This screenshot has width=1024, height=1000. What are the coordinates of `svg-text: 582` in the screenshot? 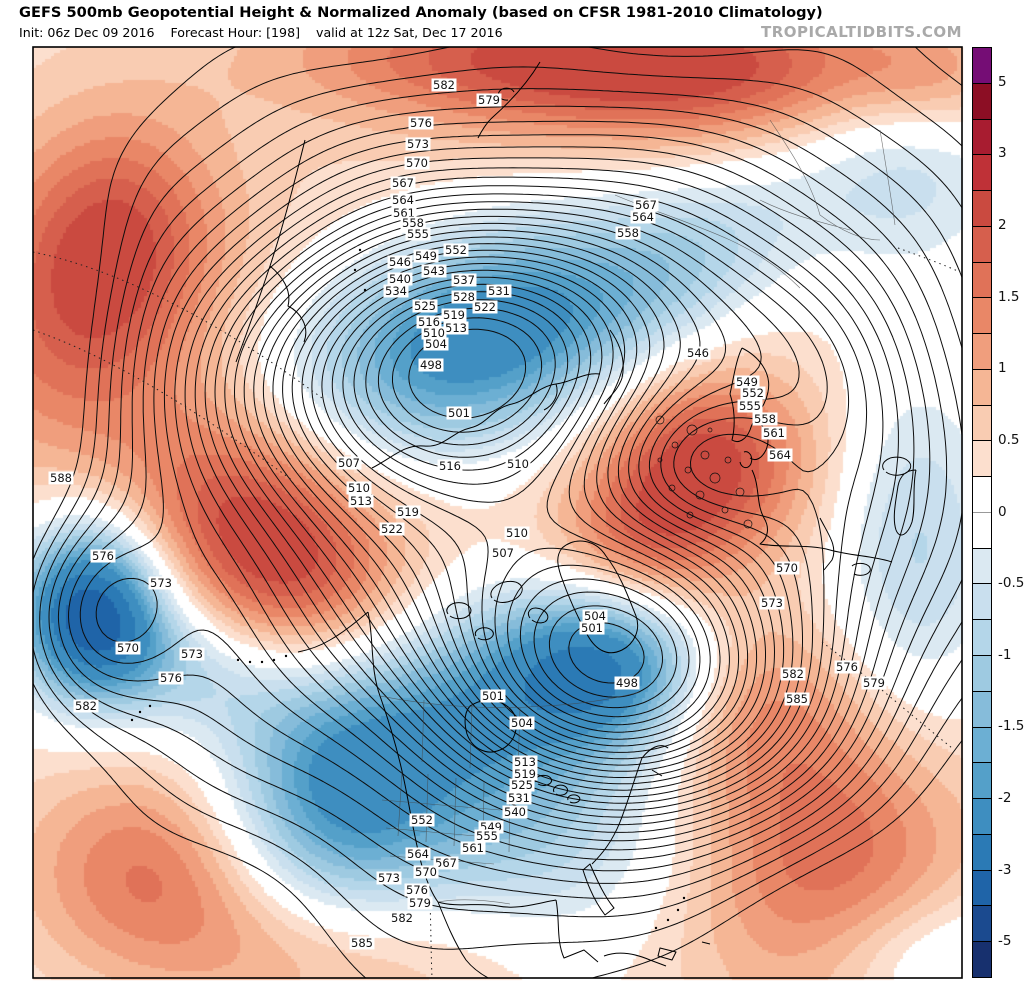 It's located at (444, 85).